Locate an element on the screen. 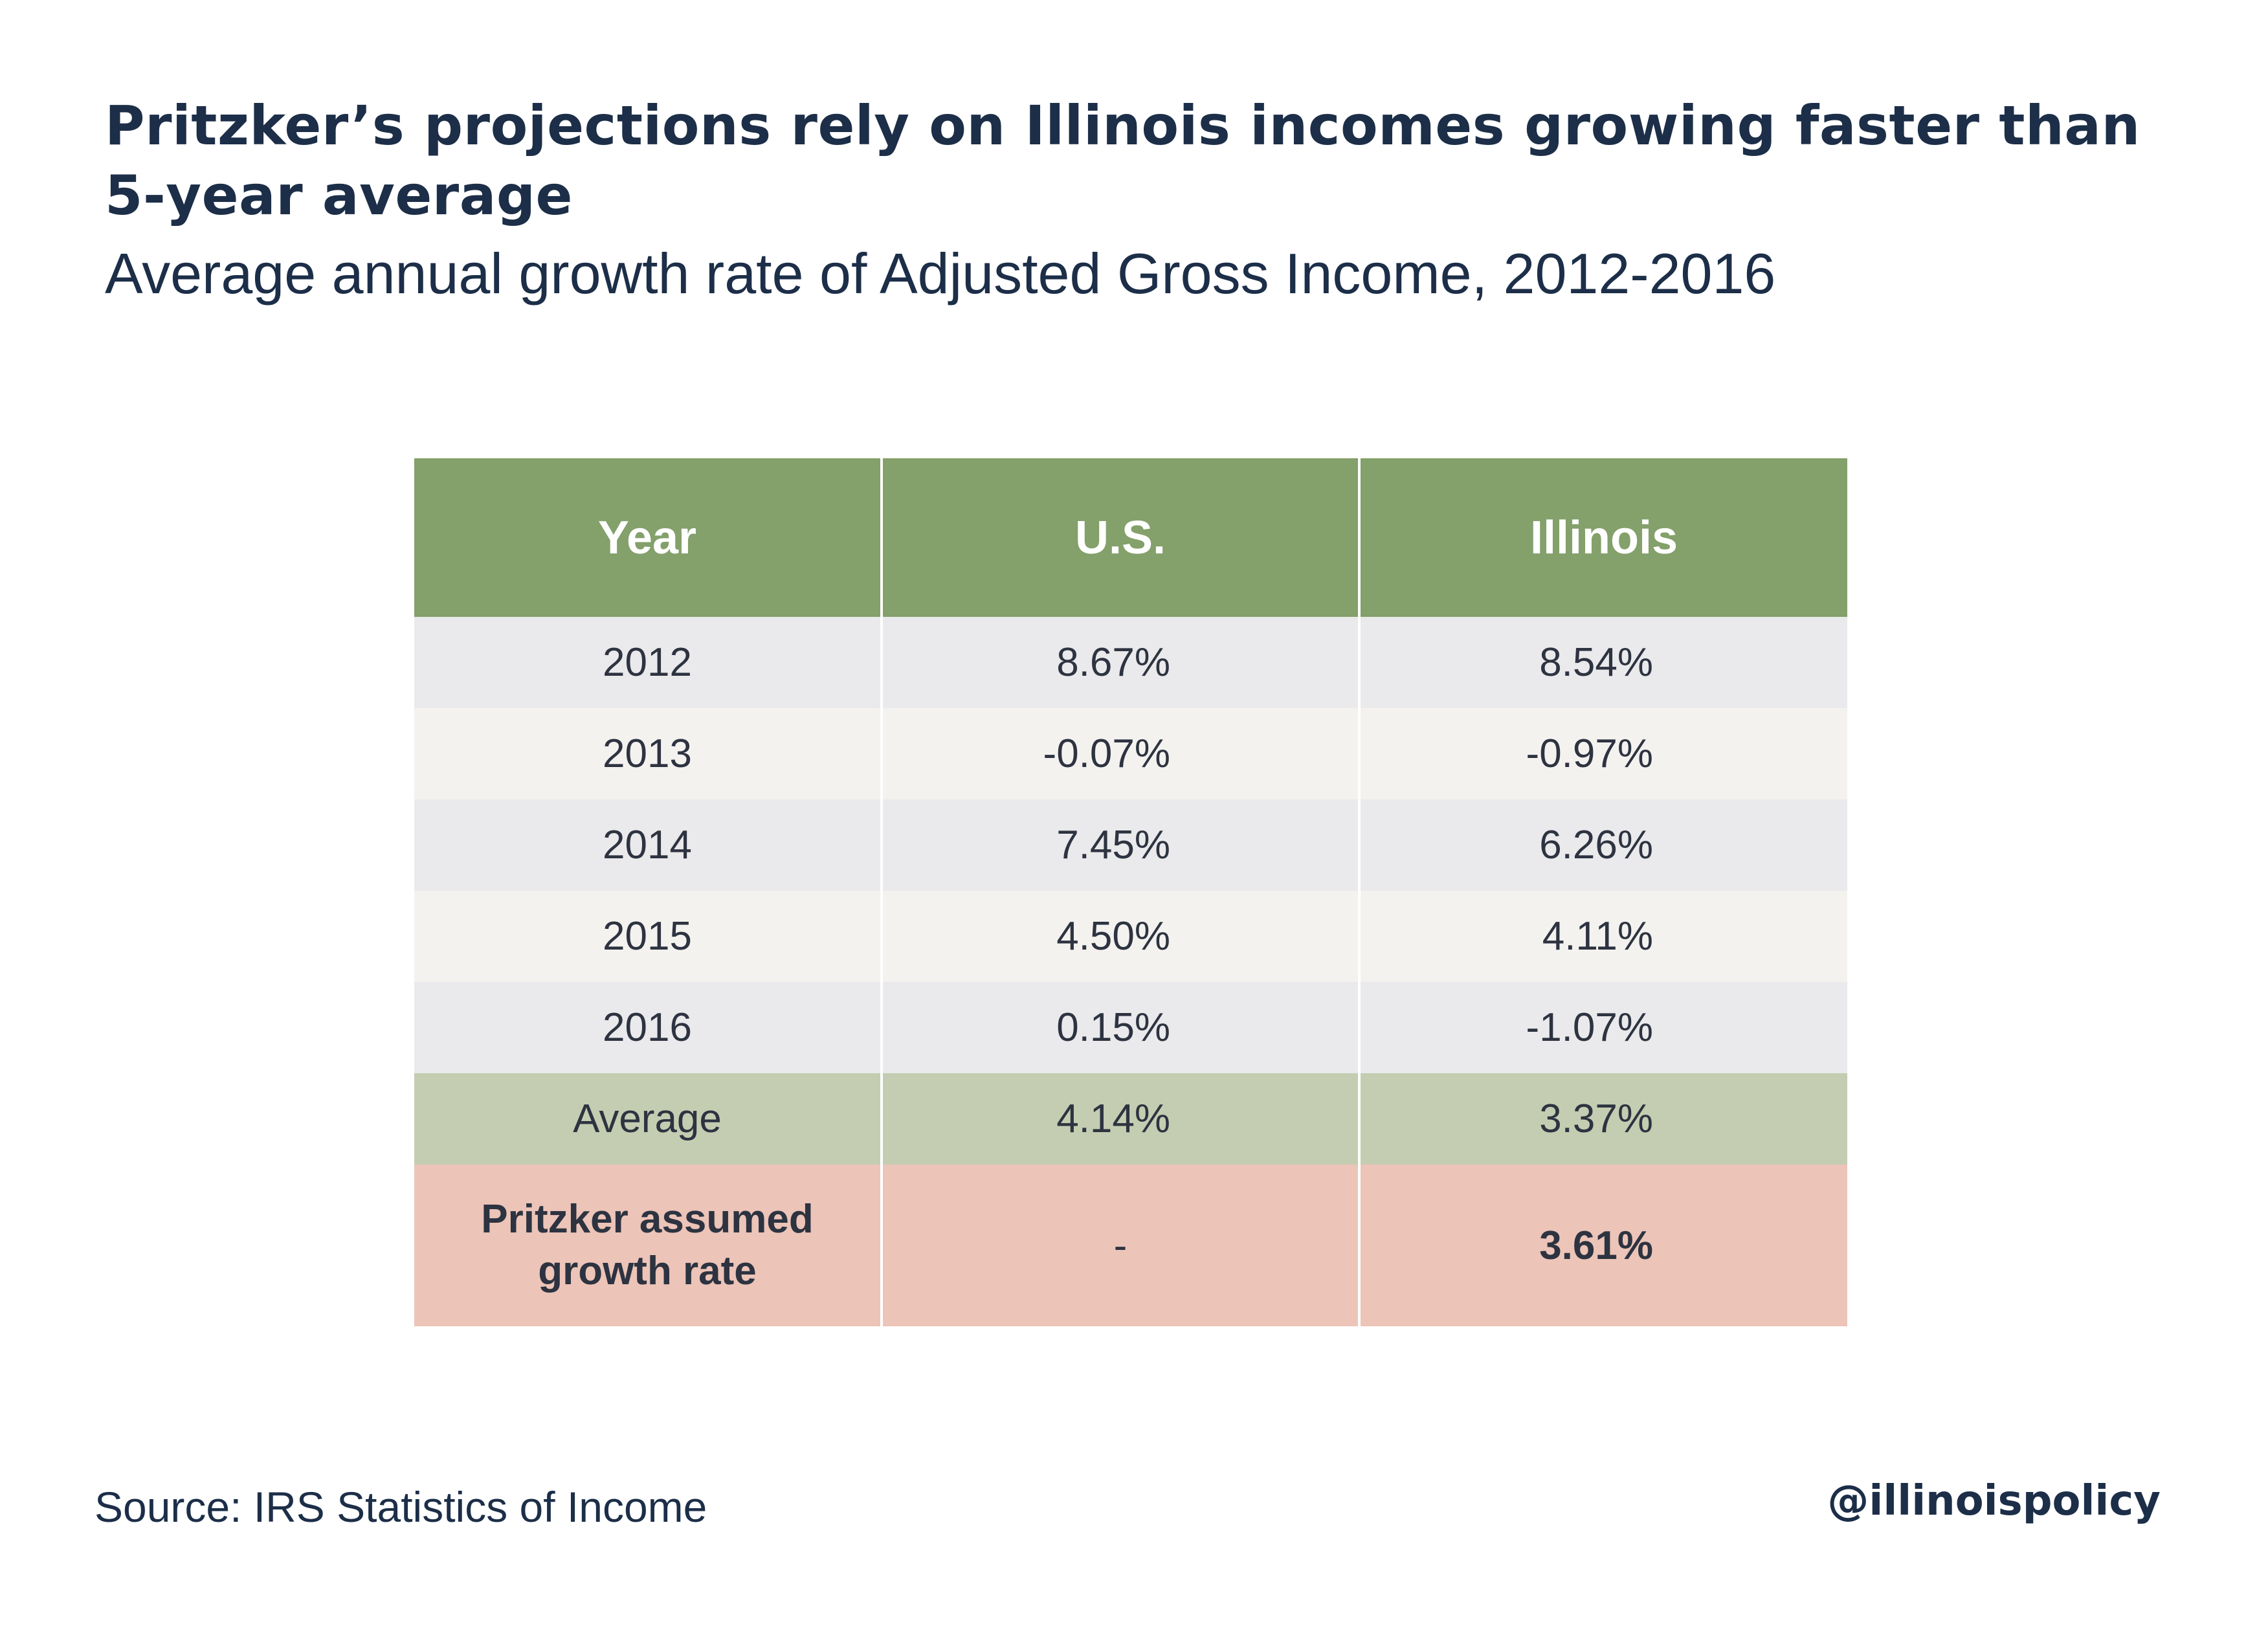  table-row: 2014 7.45% 6.26% is located at coordinates (1130, 845).